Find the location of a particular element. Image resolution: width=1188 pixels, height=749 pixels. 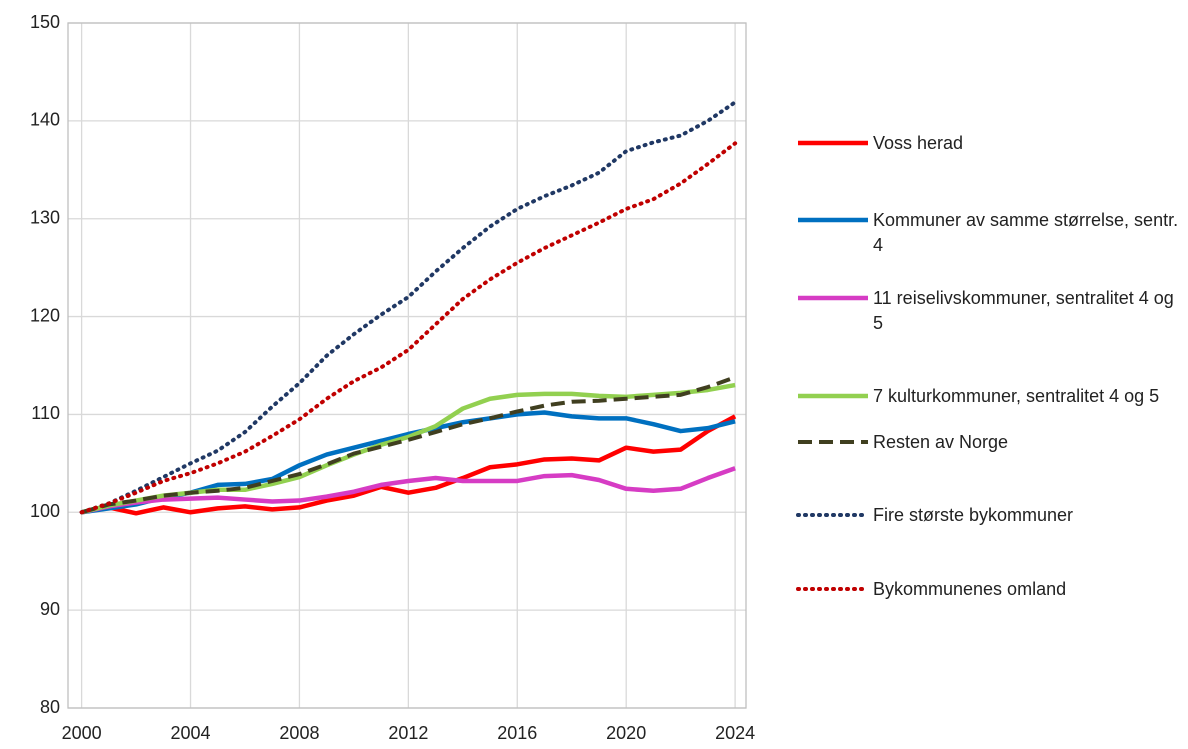

y-tick-label: 130 is located at coordinates (45, 217).